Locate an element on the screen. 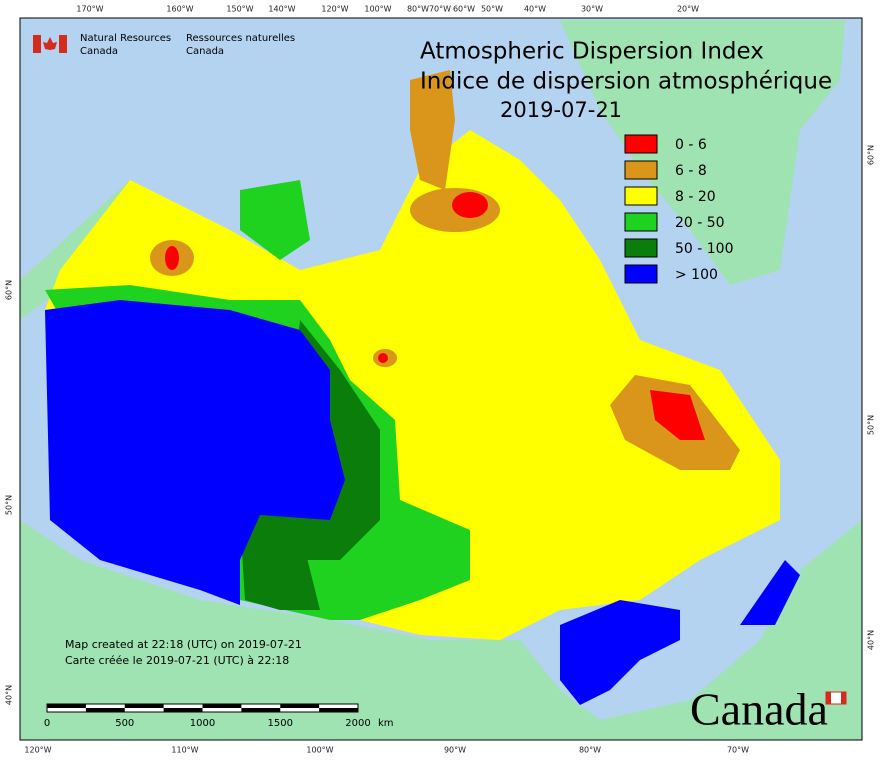 This screenshot has height=764, width=880. lon-label: 90°W is located at coordinates (455, 750).